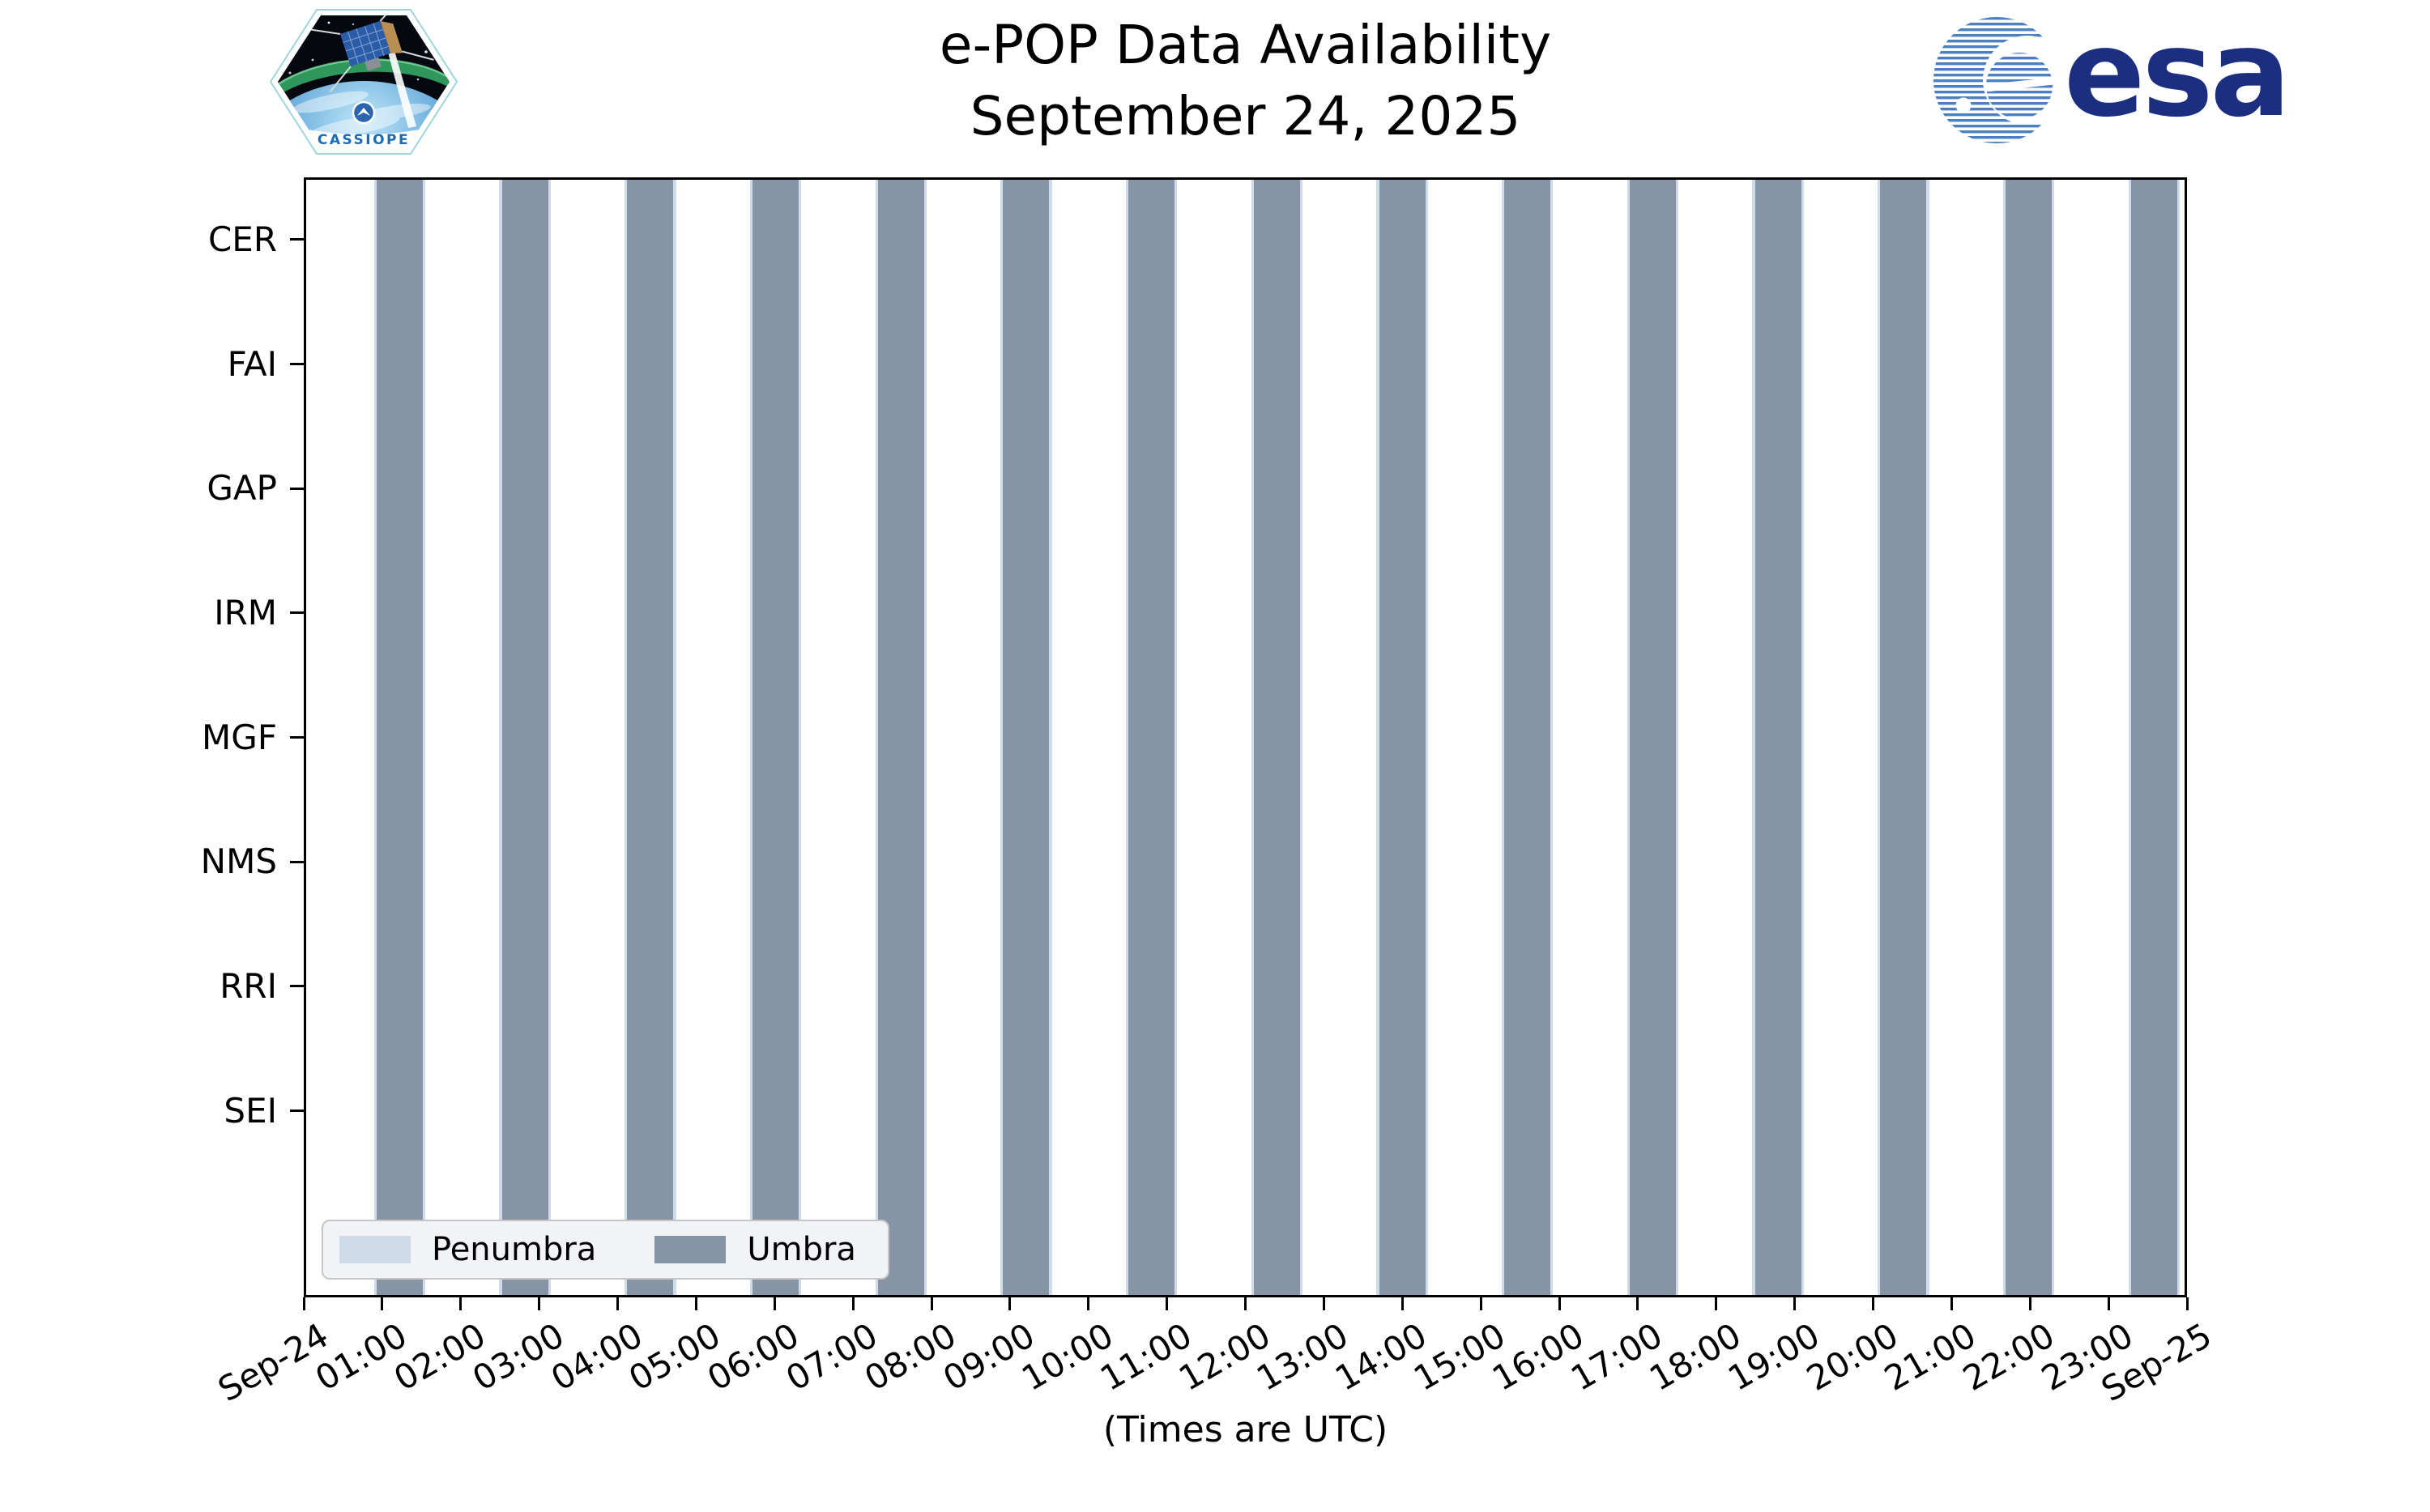  Describe the element at coordinates (801, 1249) in the screenshot. I see `legend-label-umbra: Umbra` at that location.